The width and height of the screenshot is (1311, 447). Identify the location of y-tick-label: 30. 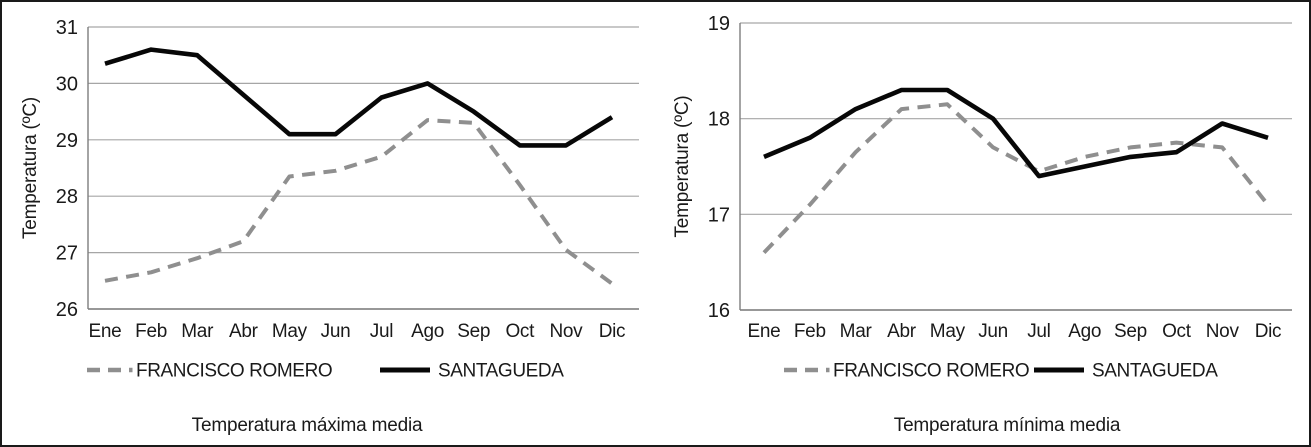
(67, 84).